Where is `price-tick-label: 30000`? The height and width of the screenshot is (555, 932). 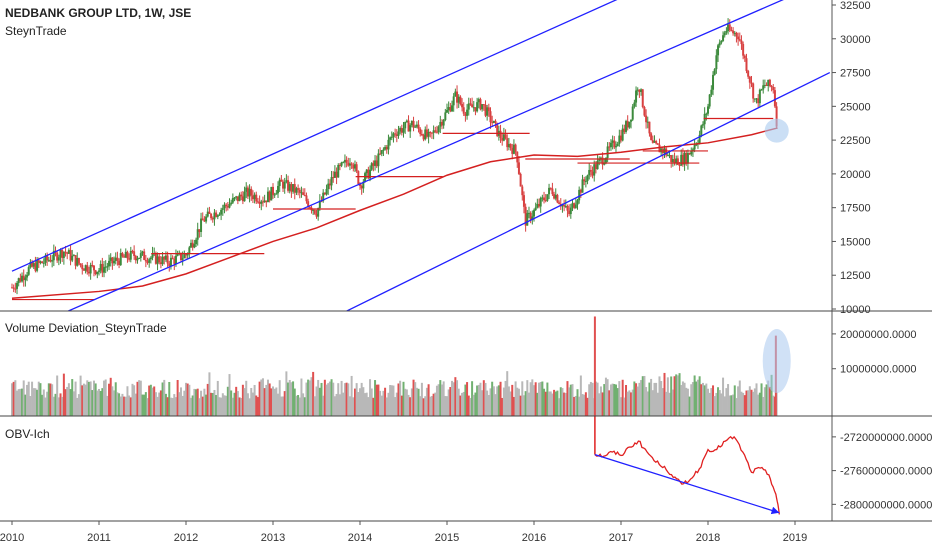
price-tick-label: 30000 is located at coordinates (855, 40).